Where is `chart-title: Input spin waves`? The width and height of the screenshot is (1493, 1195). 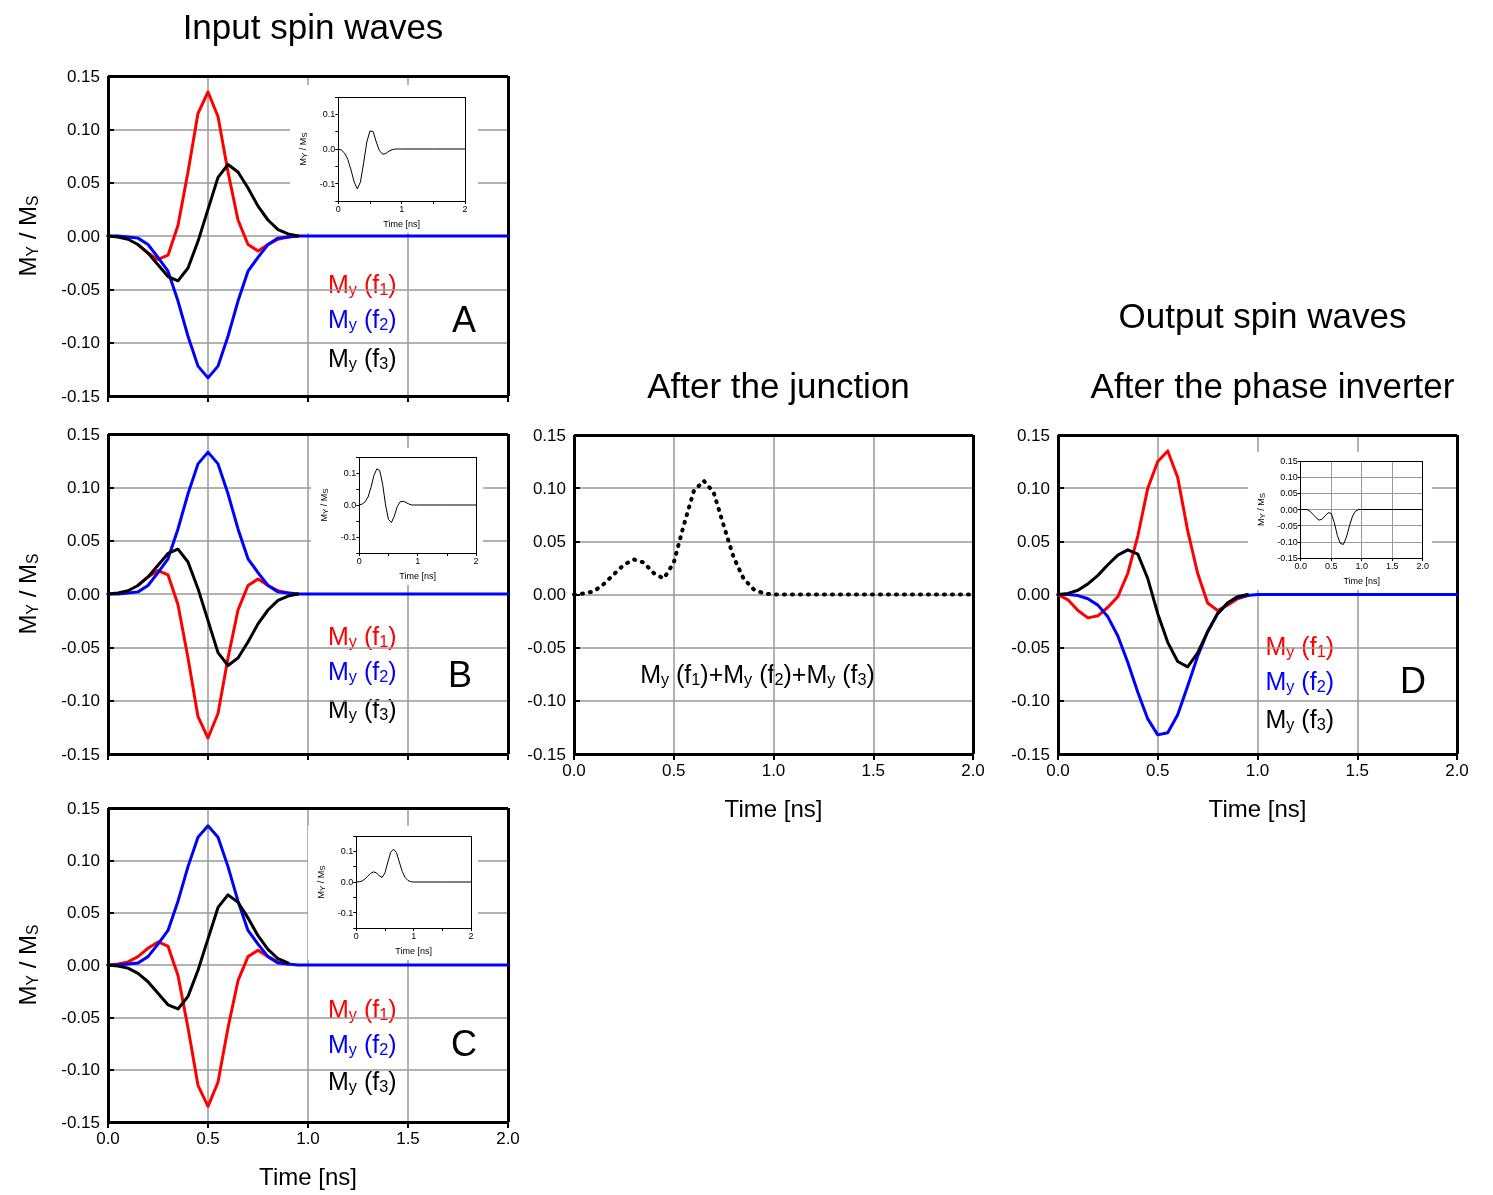 chart-title: Input spin waves is located at coordinates (313, 26).